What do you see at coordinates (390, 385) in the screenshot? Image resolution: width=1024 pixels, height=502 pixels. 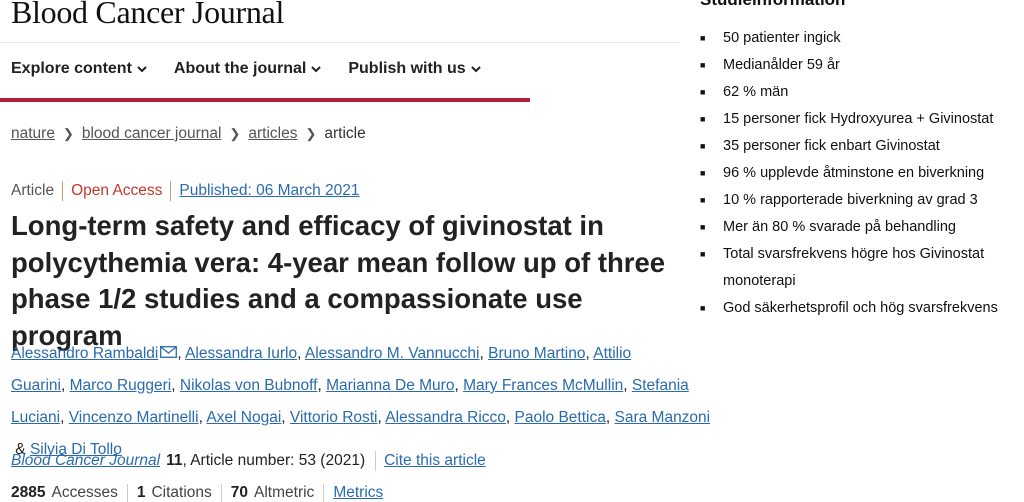 I see `author-link: Marianna De Muro` at bounding box center [390, 385].